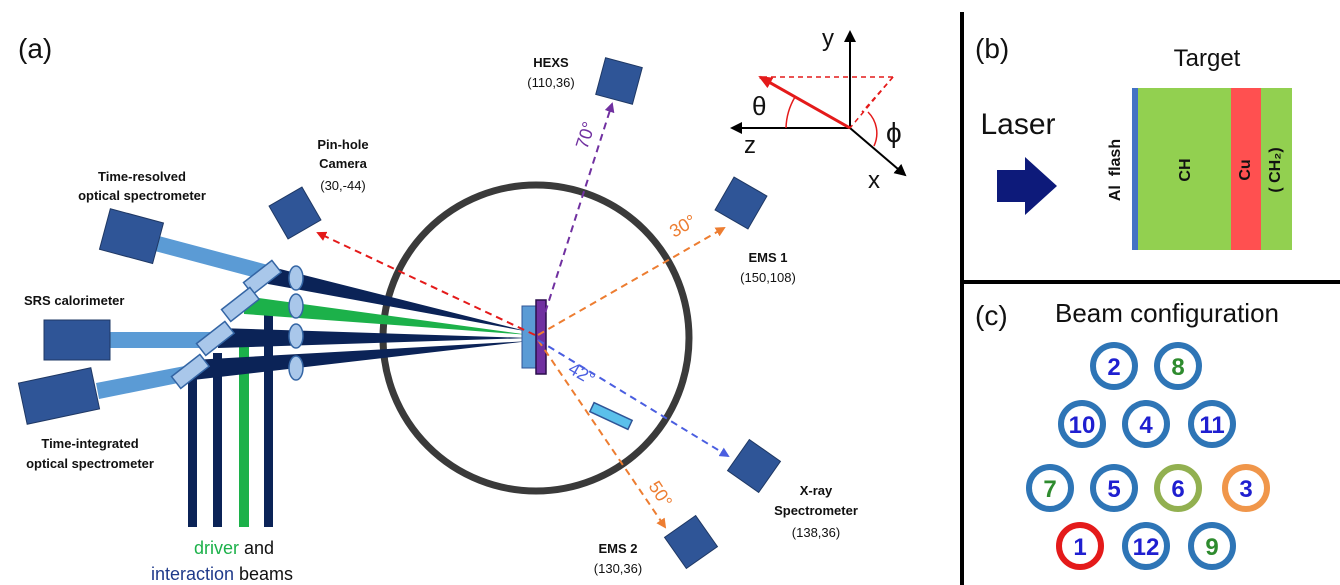 The height and width of the screenshot is (585, 1340). Describe the element at coordinates (342, 144) in the screenshot. I see `pinhole-label-1: Pin-hole` at that location.